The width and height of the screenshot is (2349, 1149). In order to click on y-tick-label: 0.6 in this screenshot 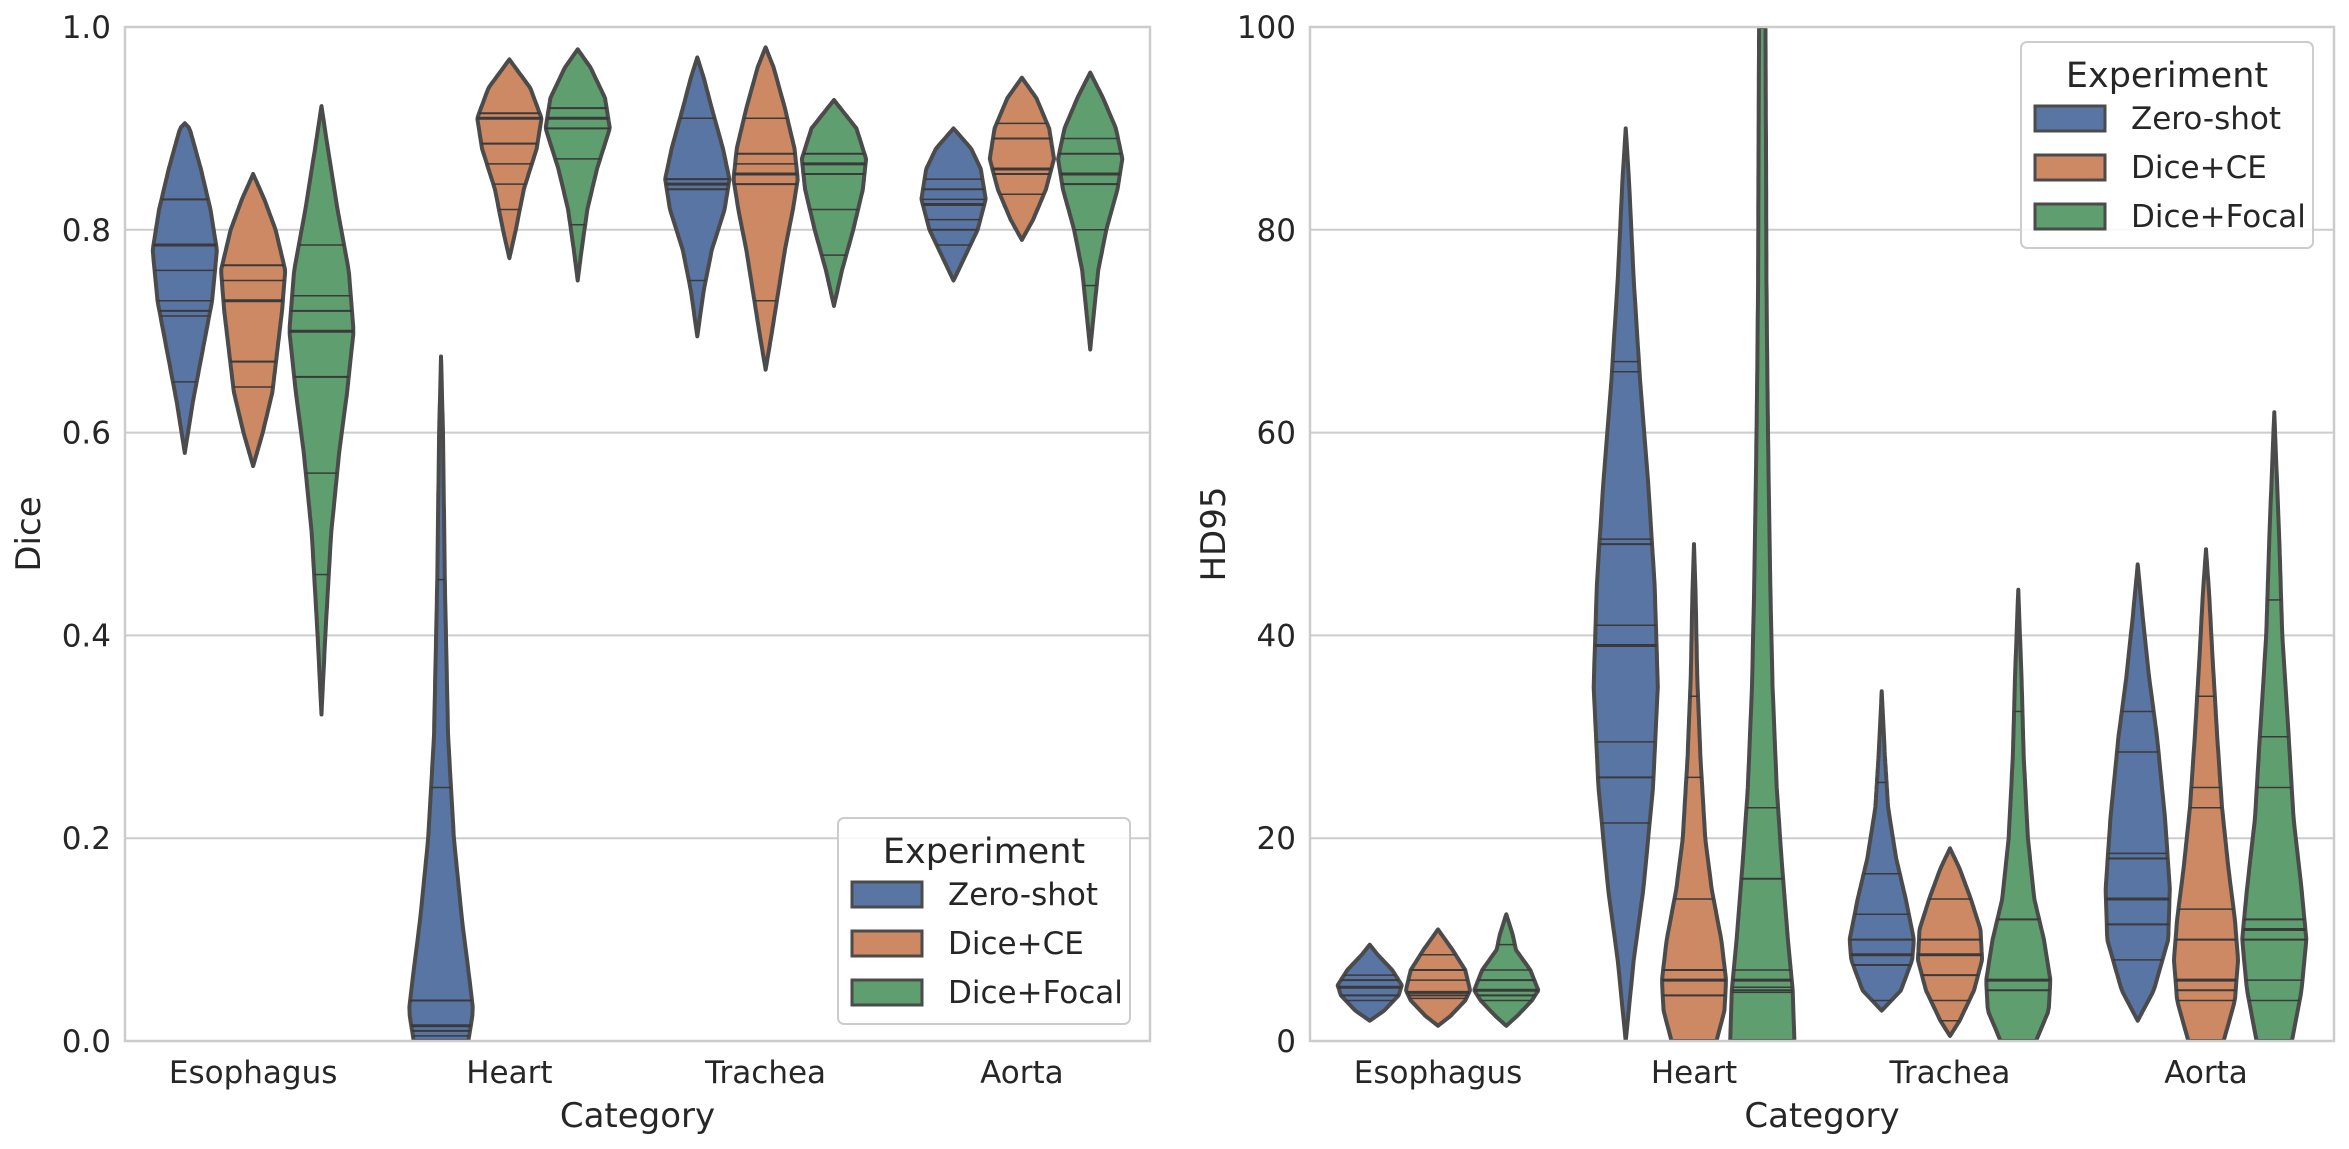, I will do `click(86, 434)`.